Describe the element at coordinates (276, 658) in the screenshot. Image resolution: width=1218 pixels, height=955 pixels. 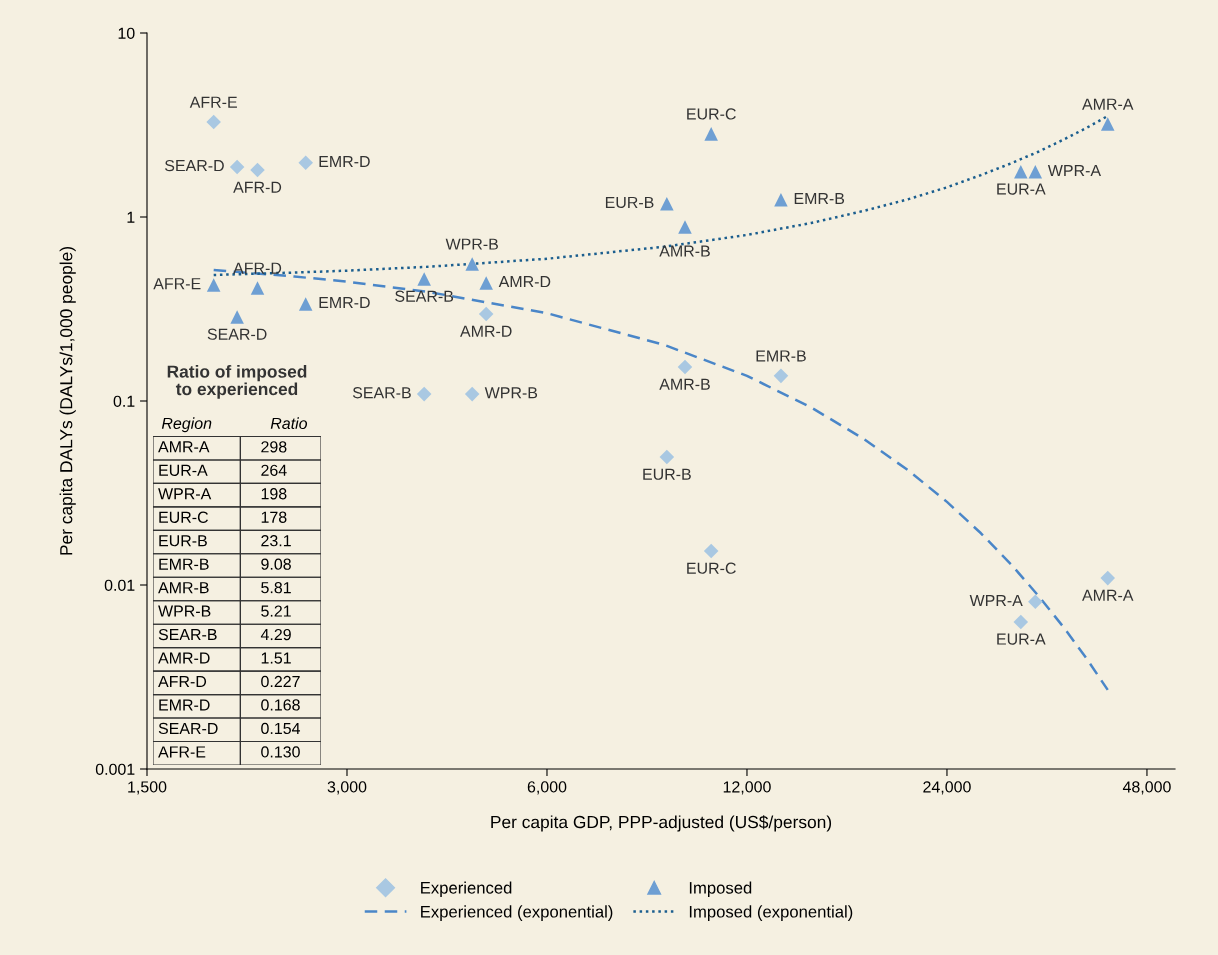
I see `text: 1.51` at that location.